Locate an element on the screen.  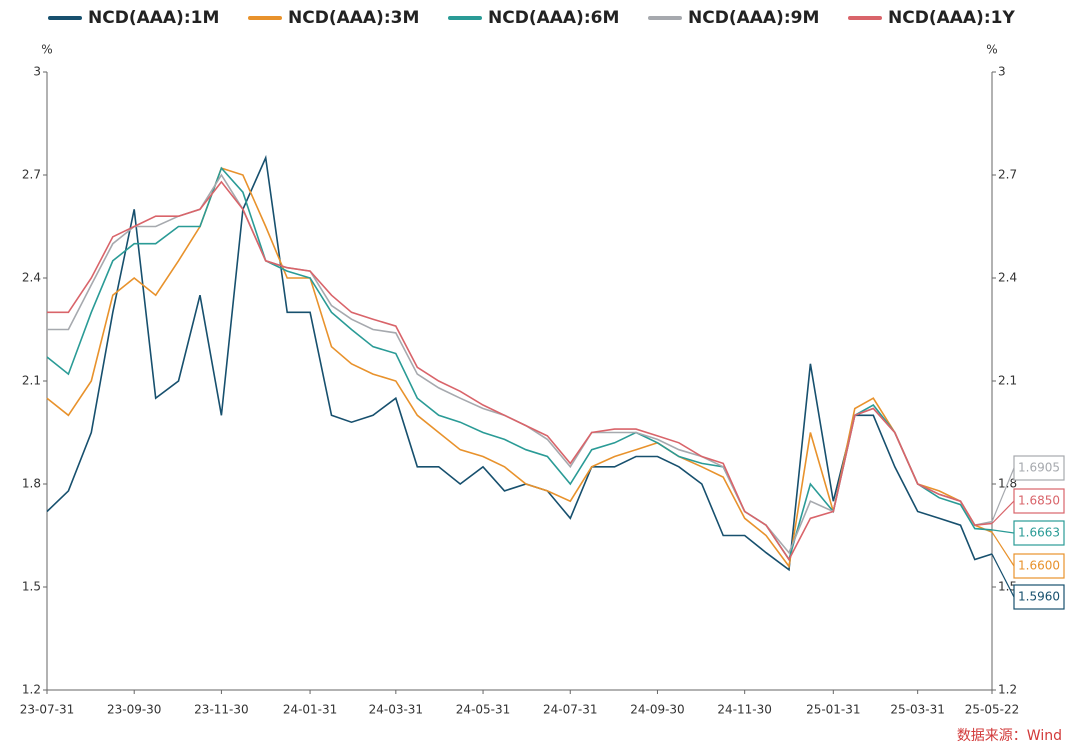
x-tick-label: 23-07-31 is located at coordinates (47, 710).